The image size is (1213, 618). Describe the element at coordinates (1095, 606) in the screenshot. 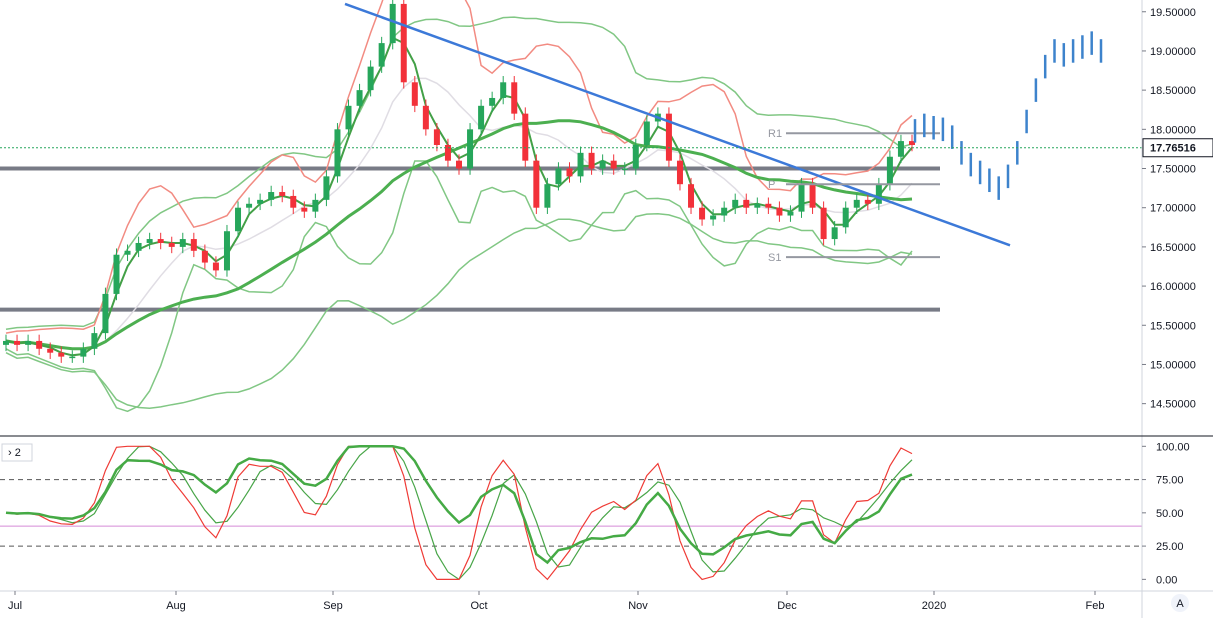

I see `time-tick-label: Feb` at that location.